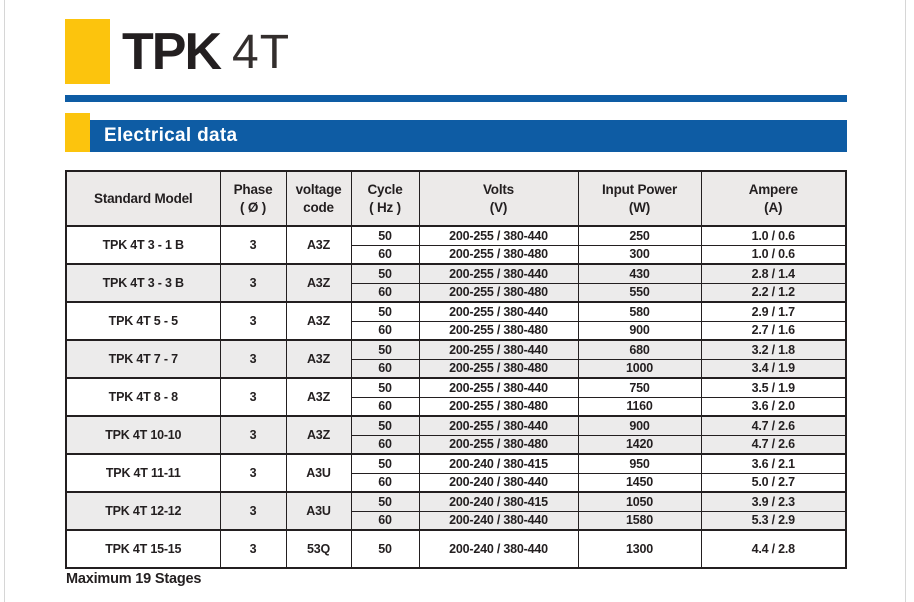 The height and width of the screenshot is (602, 914). I want to click on ampere-cell: 3.5 / 1.9, so click(773, 387).